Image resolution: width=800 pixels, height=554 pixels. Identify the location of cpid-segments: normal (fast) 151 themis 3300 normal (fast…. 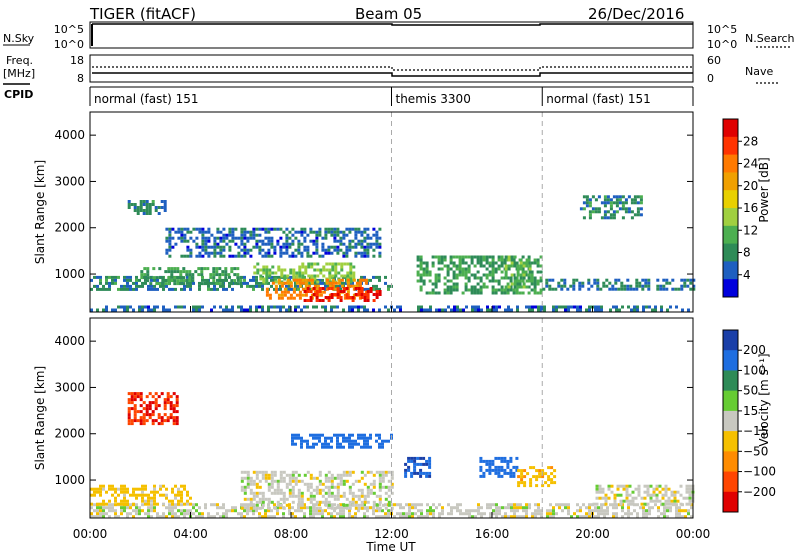
(391, 96).